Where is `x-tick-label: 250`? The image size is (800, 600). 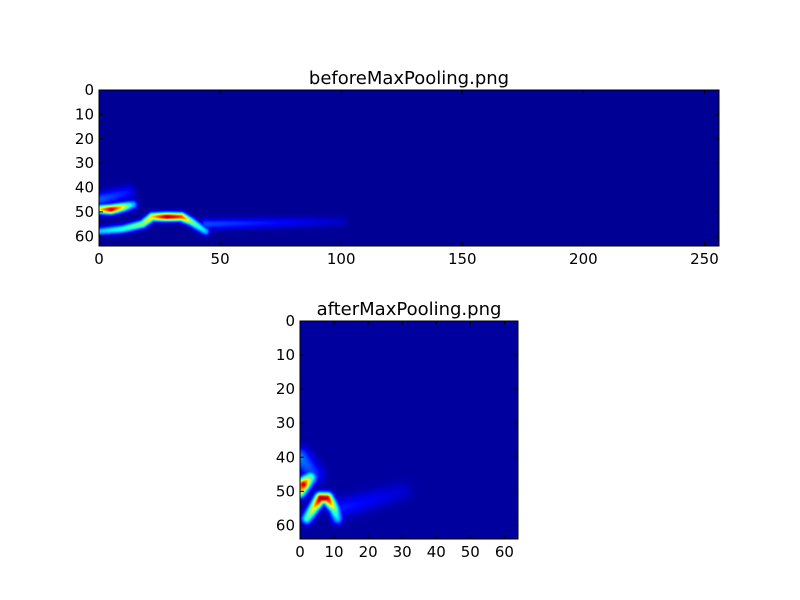 x-tick-label: 250 is located at coordinates (704, 259).